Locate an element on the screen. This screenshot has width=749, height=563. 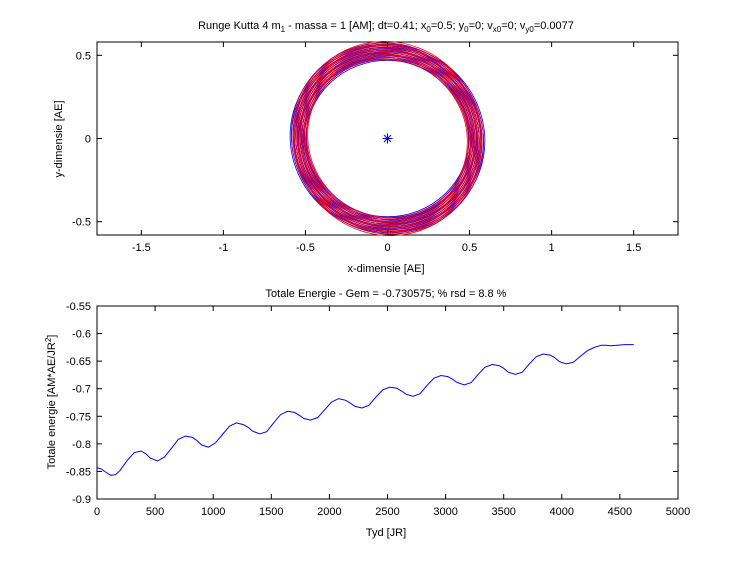
orbit-series-group is located at coordinates (387, 138).